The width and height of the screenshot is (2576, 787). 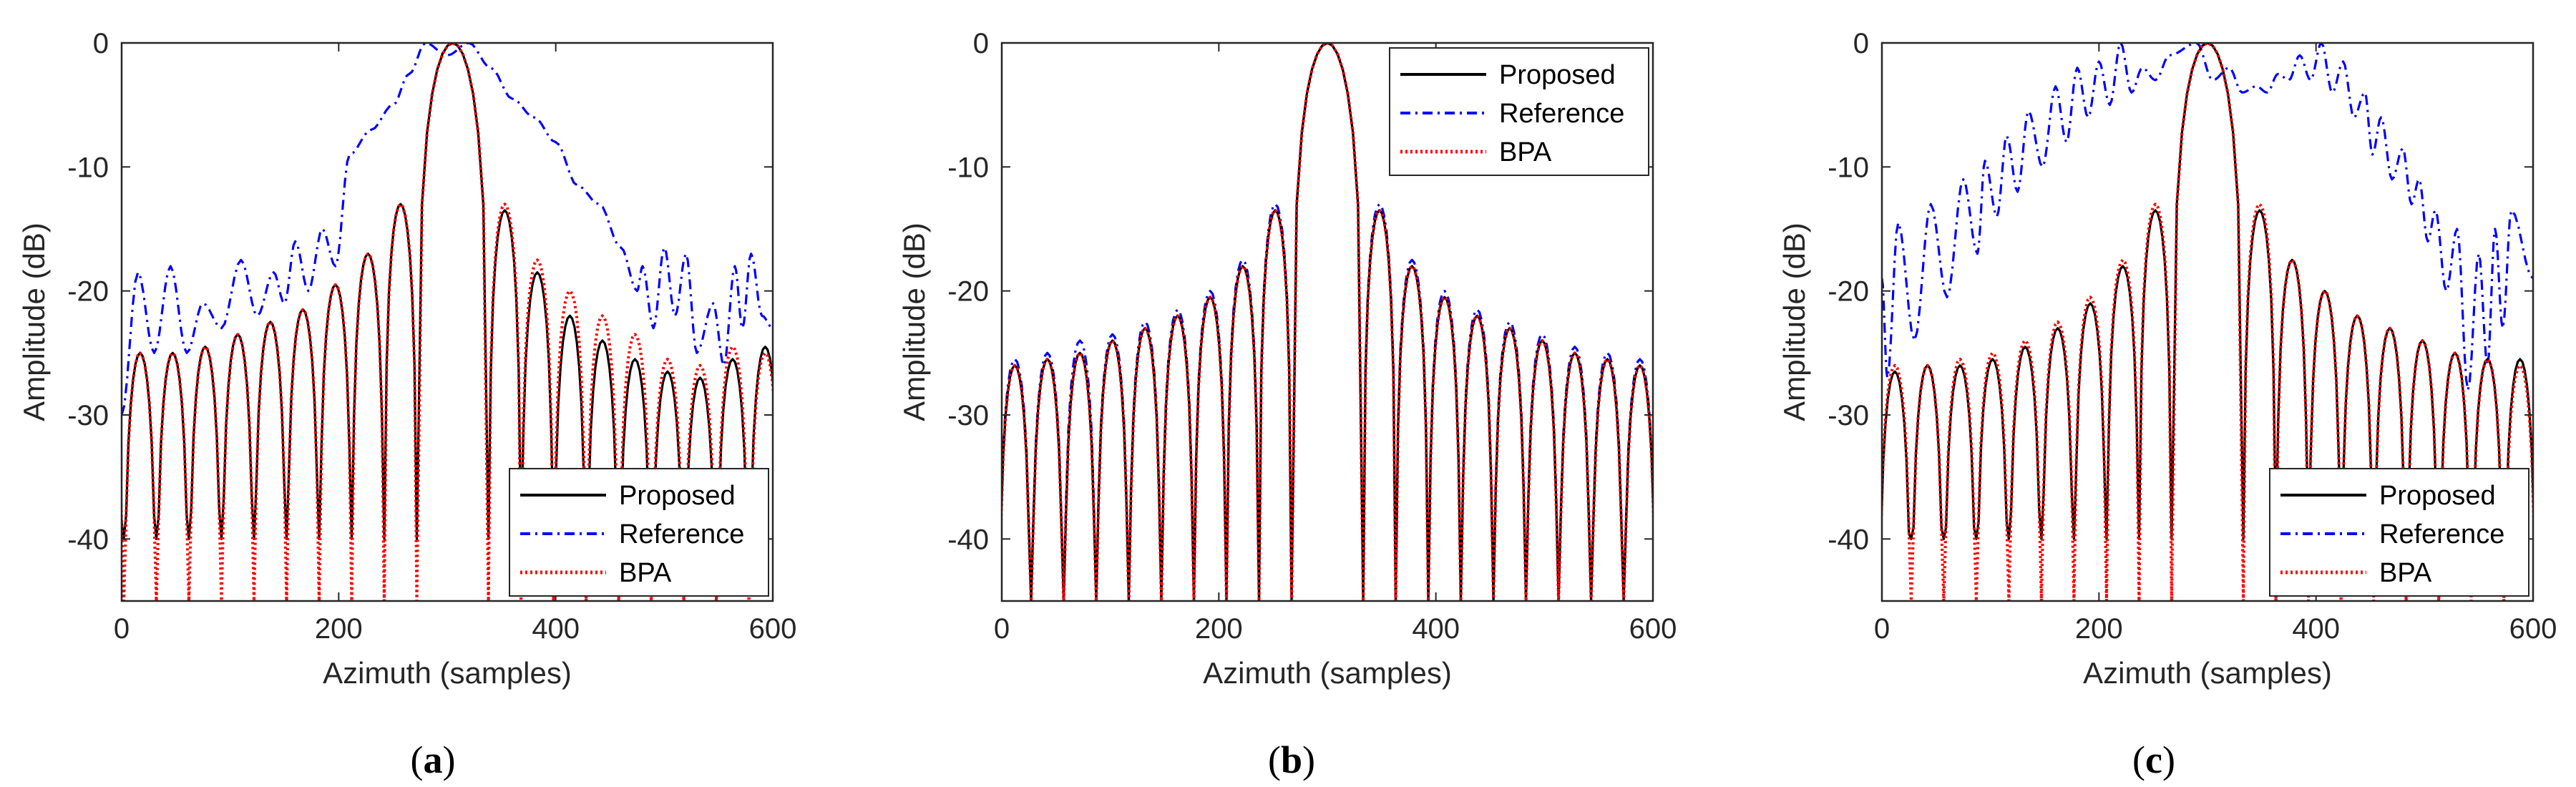 I want to click on legend-a: Proposed Reference BPA, so click(x=639, y=532).